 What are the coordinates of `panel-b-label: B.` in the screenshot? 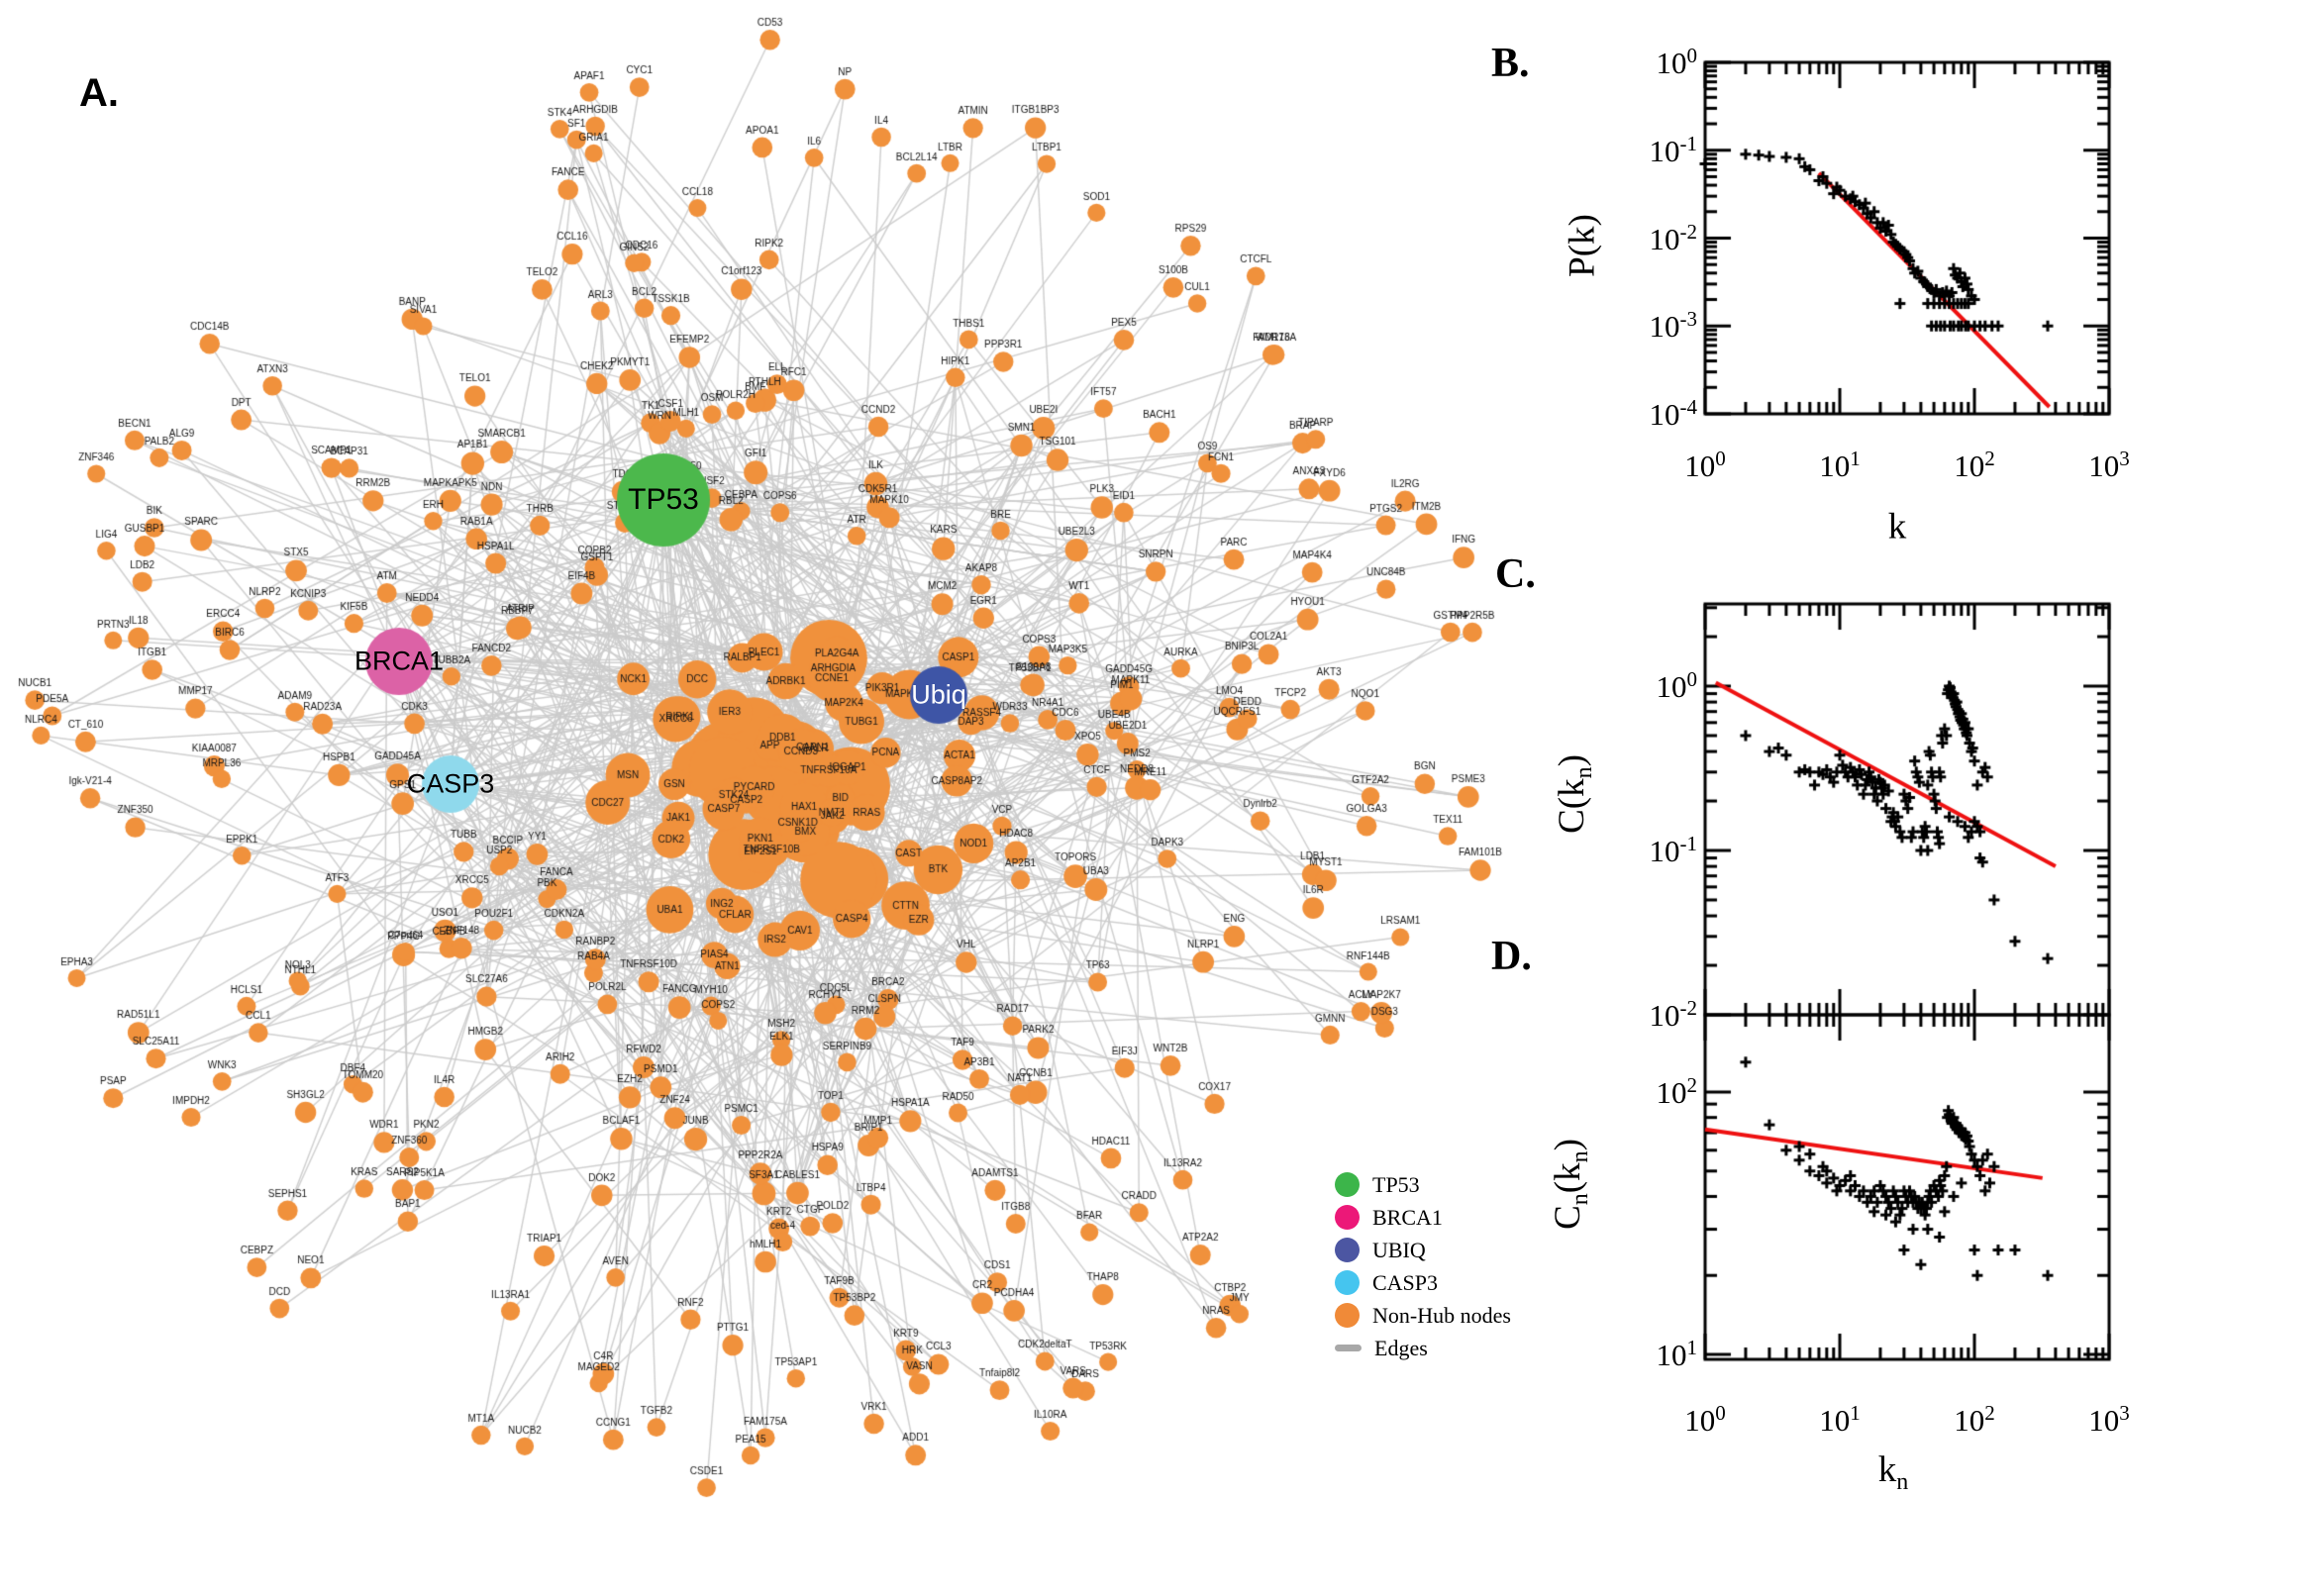 It's located at (1511, 63).